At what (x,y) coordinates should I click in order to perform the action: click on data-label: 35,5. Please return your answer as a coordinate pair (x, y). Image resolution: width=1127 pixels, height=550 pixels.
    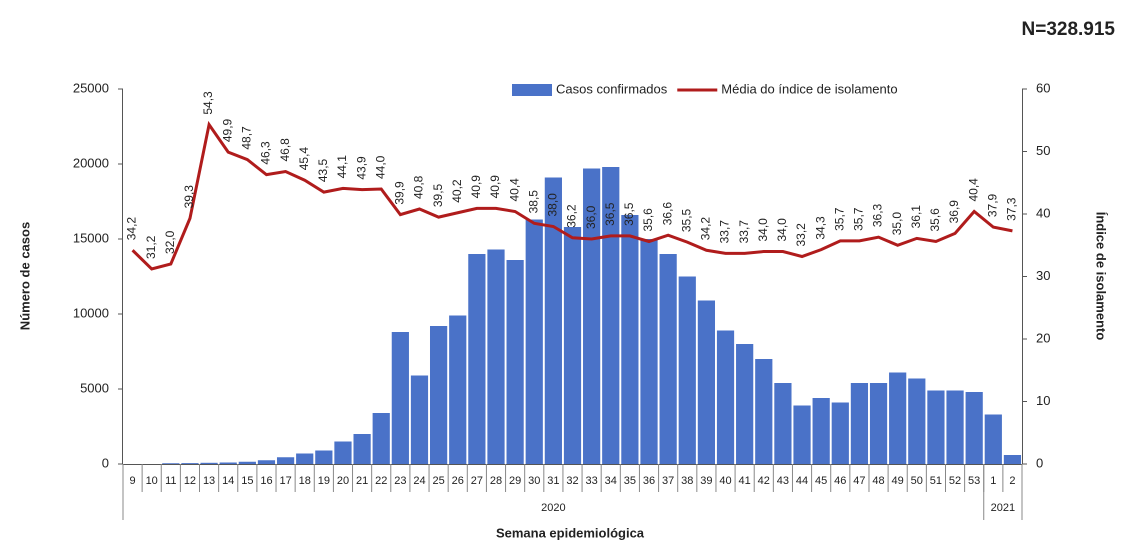
    Looking at the image, I should click on (686, 220).